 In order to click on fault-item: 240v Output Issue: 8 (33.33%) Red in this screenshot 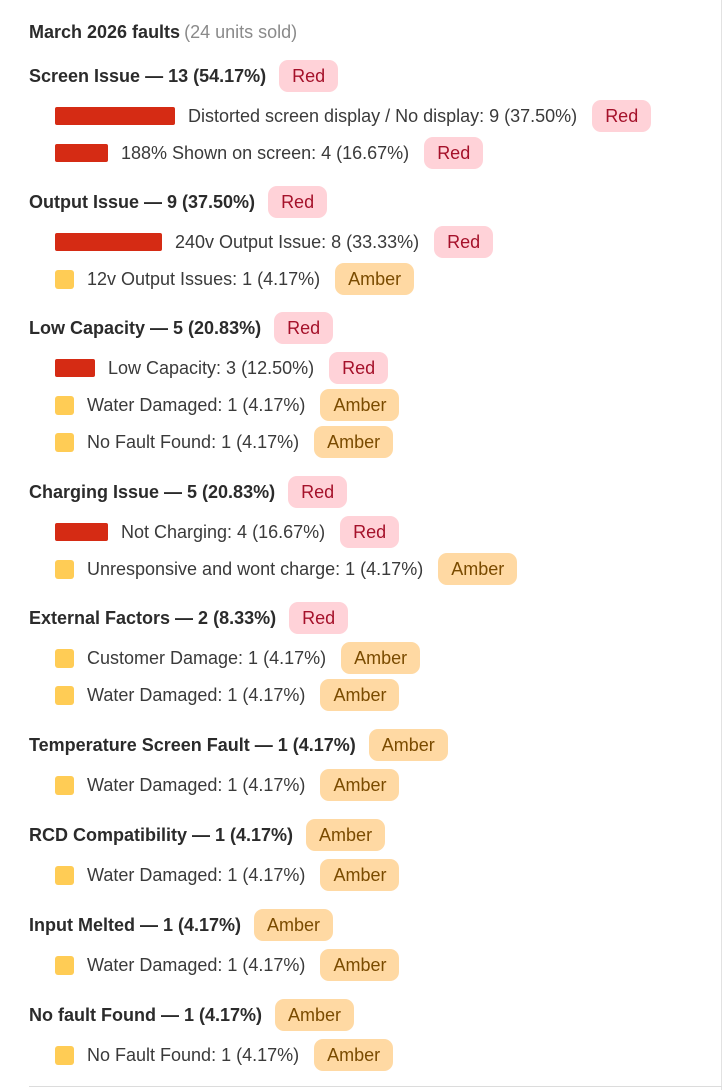, I will do `click(274, 242)`.